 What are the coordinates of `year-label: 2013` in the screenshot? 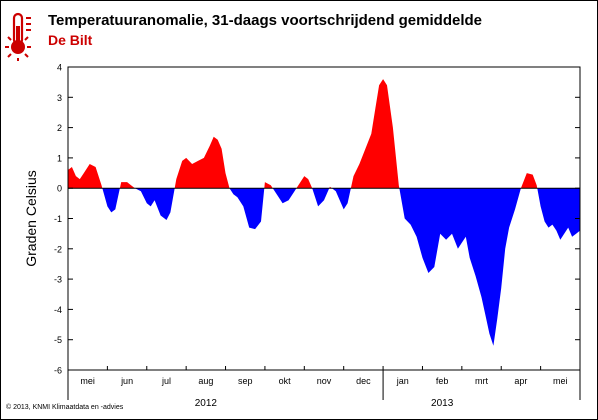 It's located at (442, 403).